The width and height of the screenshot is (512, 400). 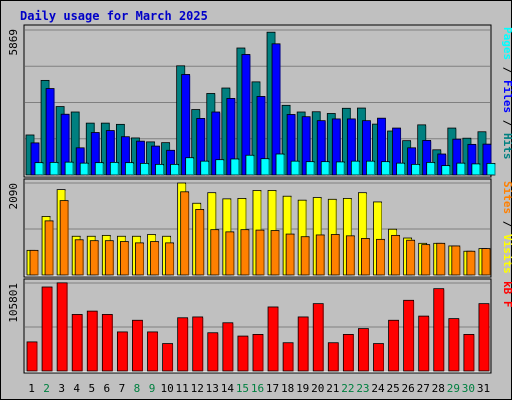 What do you see at coordinates (378, 388) in the screenshot?
I see `x-tick-label-24: 24` at bounding box center [378, 388].